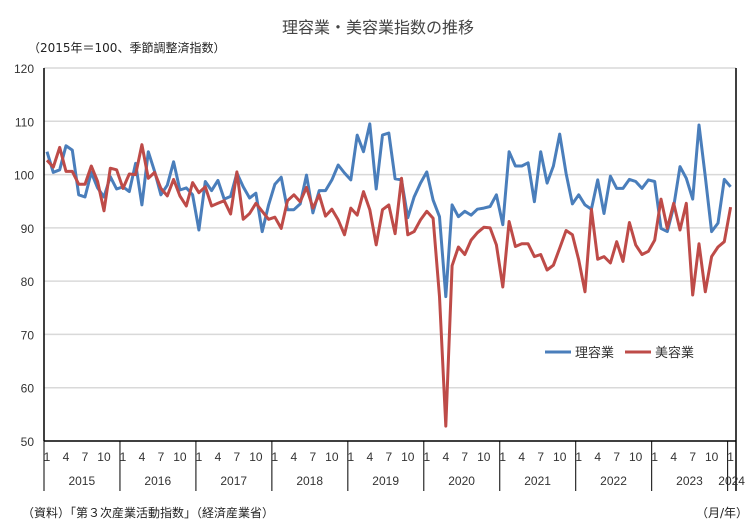  I want to click on x-year-label: 2017, so click(233, 481).